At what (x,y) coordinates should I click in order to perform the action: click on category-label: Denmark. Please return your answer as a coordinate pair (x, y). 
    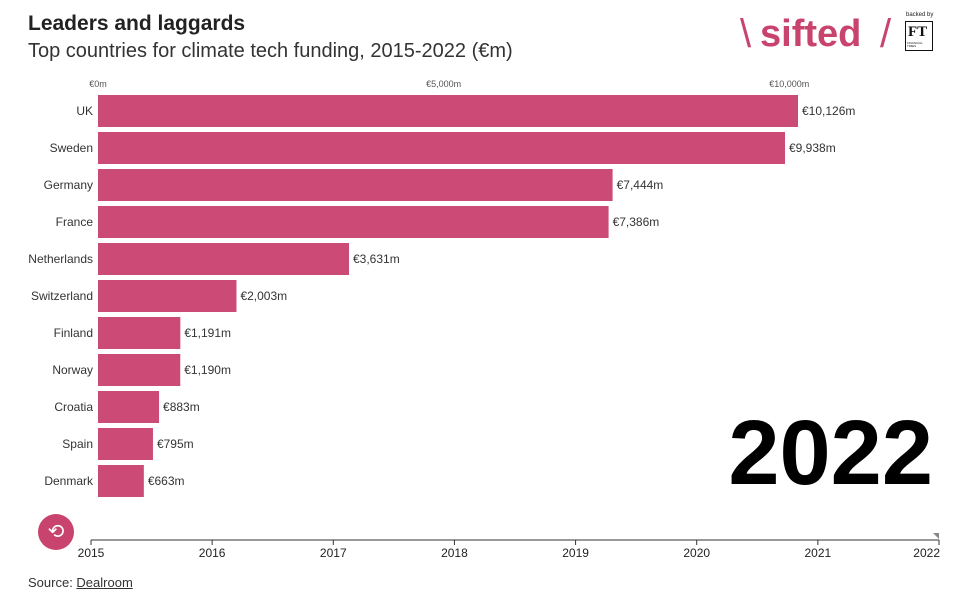
    Looking at the image, I should click on (69, 481).